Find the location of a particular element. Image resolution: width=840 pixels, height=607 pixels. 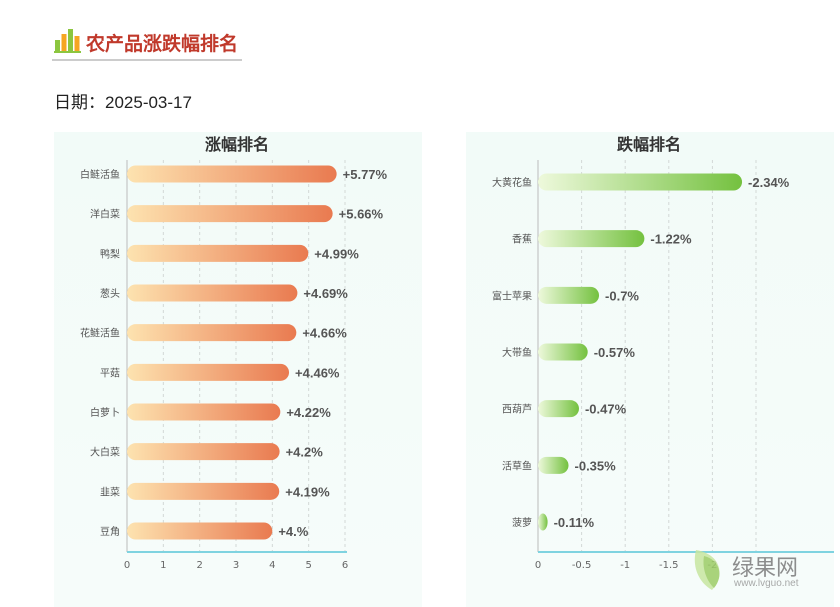

data-label: +4.66% is located at coordinates (324, 333).